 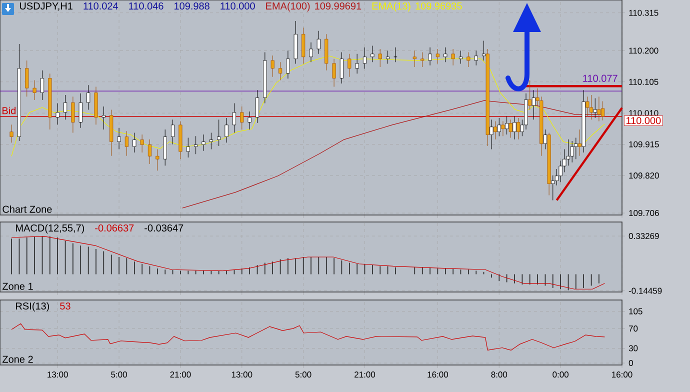 What do you see at coordinates (633, 329) in the screenshot?
I see `y-tick-label: 70` at bounding box center [633, 329].